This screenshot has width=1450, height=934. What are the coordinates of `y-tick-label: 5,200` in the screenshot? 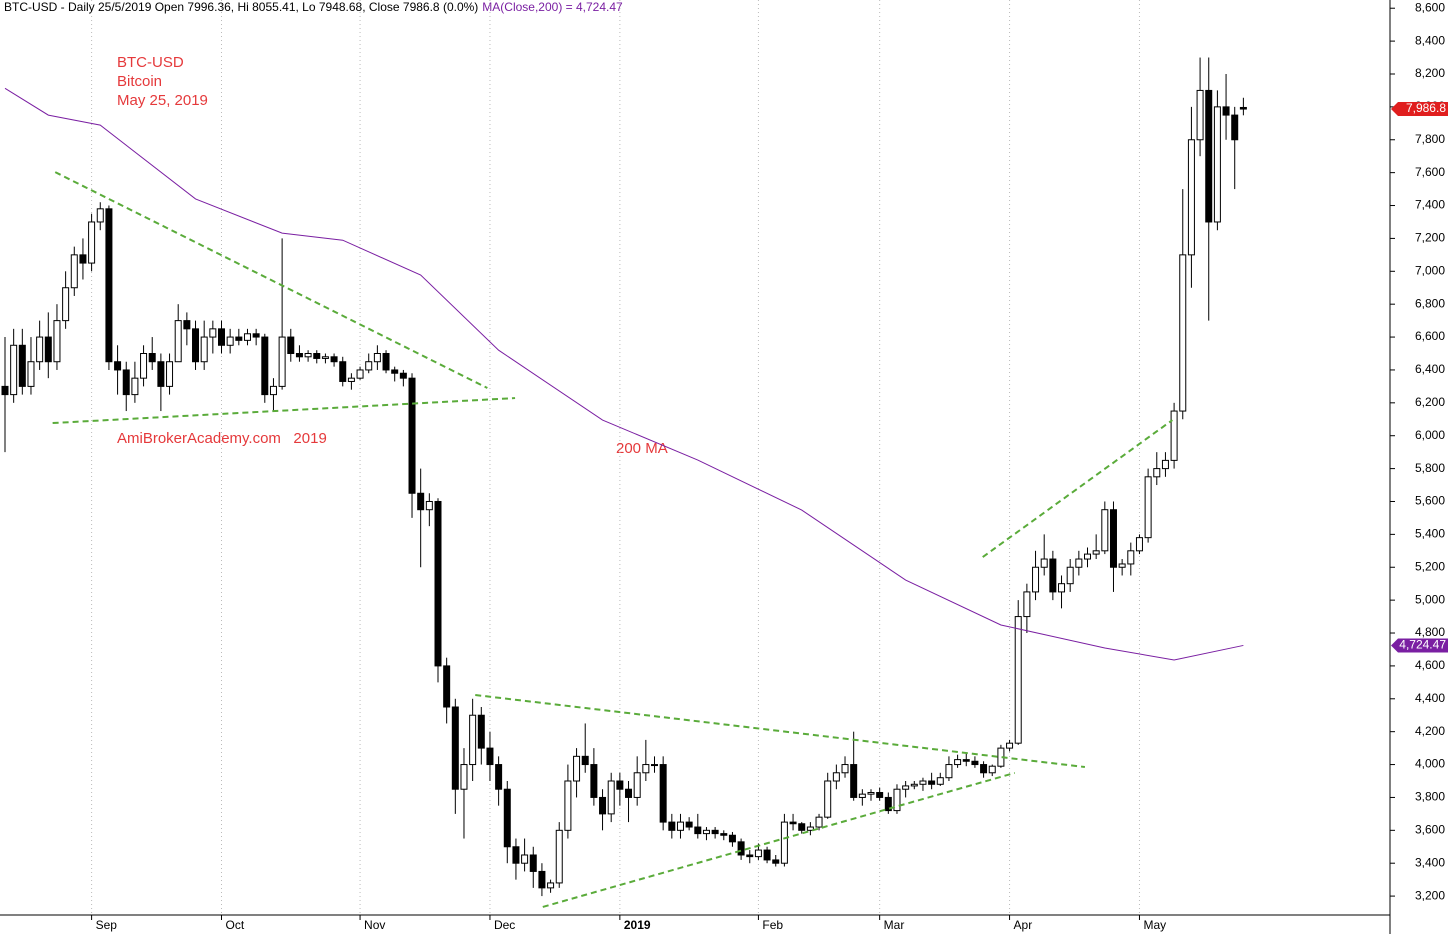 It's located at (1430, 566).